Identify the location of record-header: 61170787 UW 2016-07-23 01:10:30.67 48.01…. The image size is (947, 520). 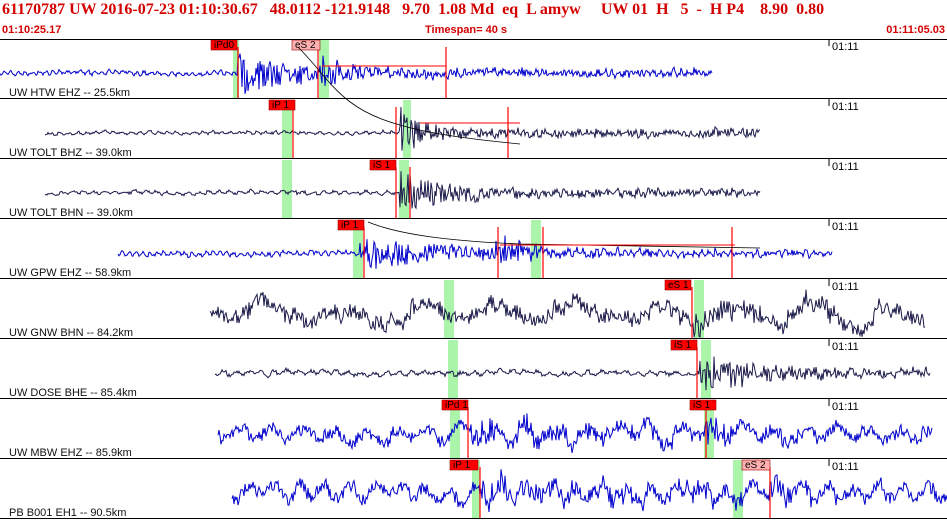
(473, 20).